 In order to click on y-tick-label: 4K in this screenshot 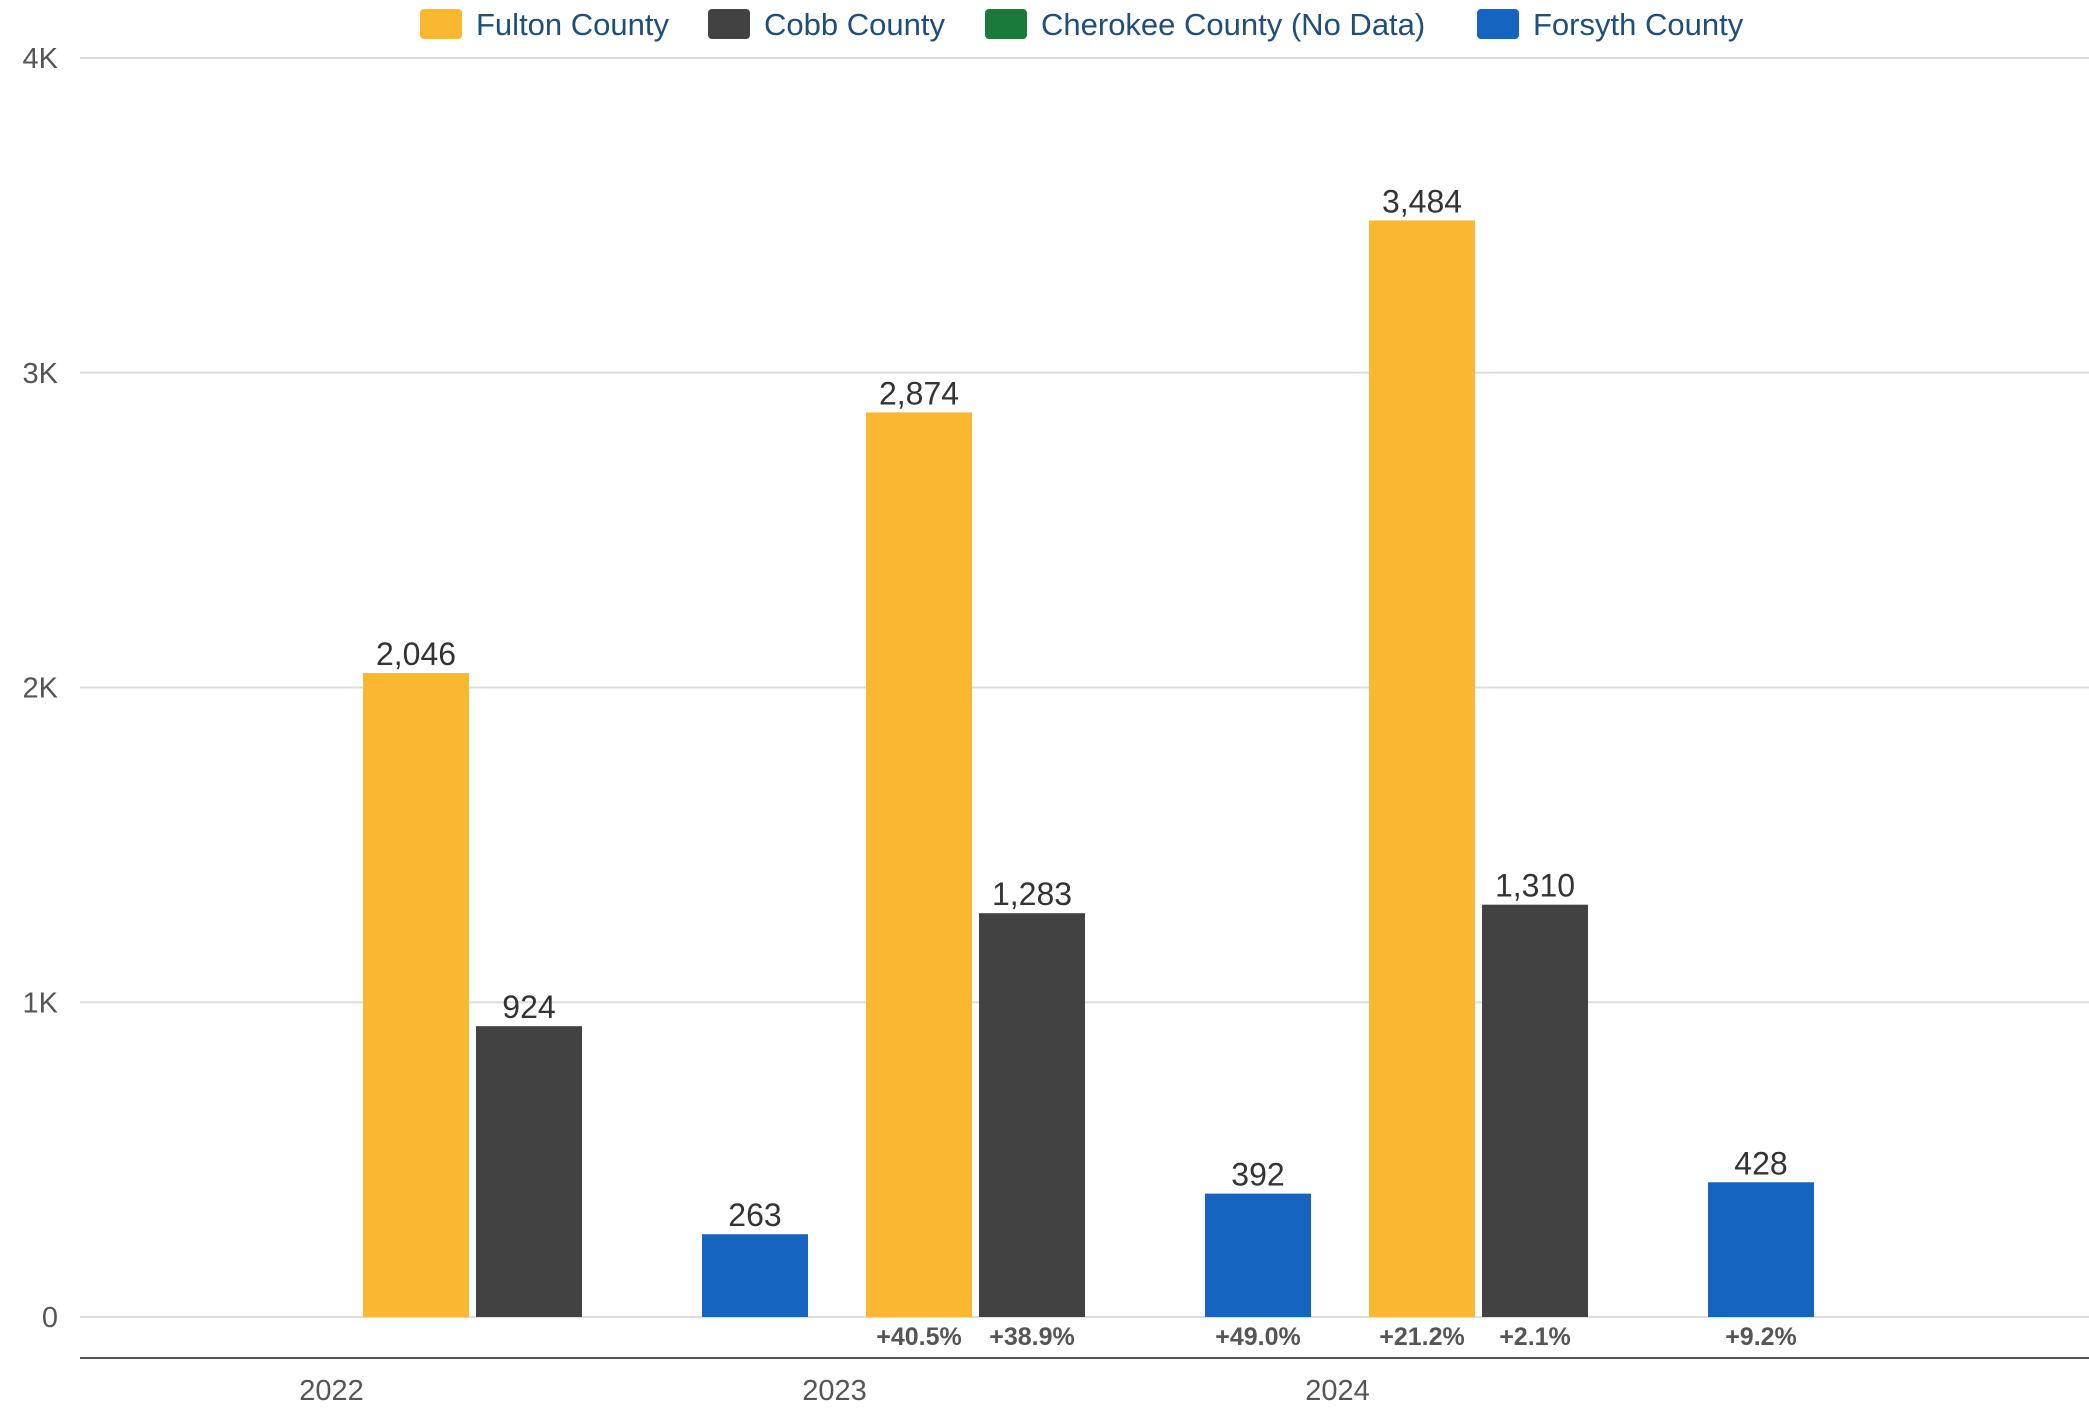, I will do `click(41, 59)`.